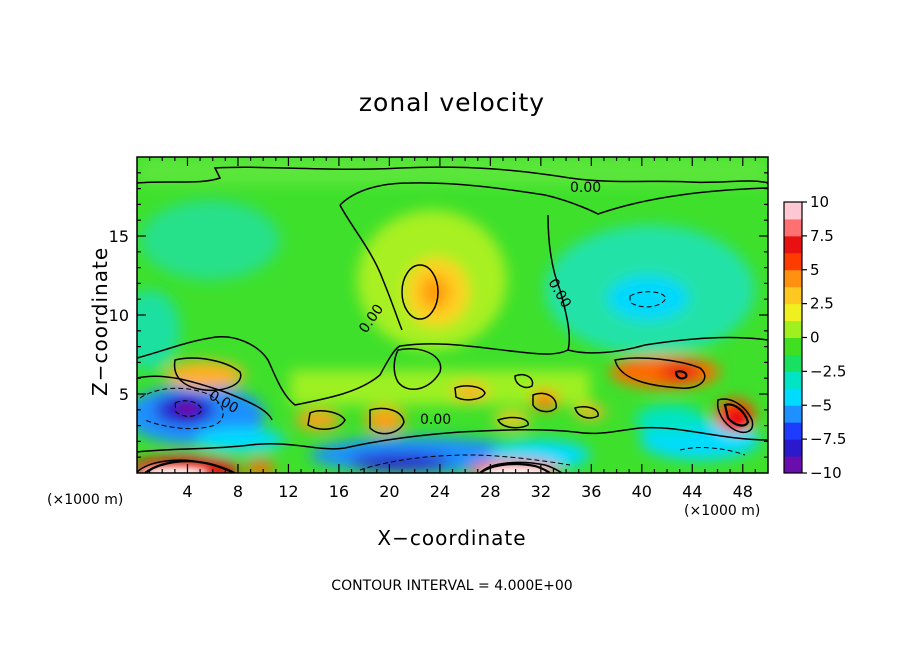 This screenshot has height=654, width=904. What do you see at coordinates (828, 371) in the screenshot?
I see `colorbar-tick-label: −2.5` at bounding box center [828, 371].